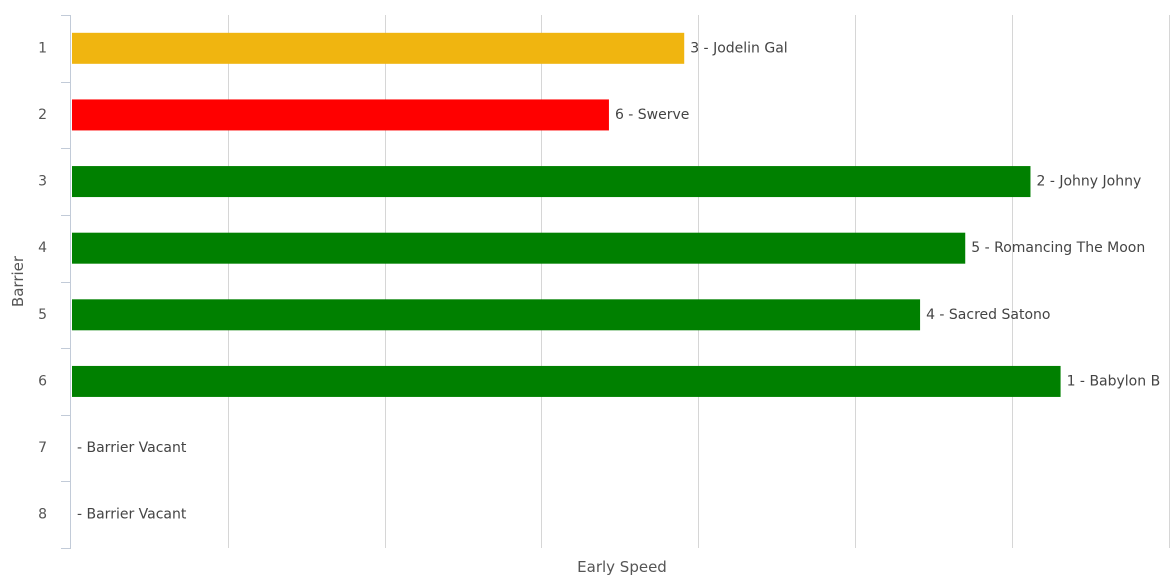 Image resolution: width=1174 pixels, height=576 pixels. What do you see at coordinates (42, 315) in the screenshot?
I see `y-tick-label-5: 5` at bounding box center [42, 315].